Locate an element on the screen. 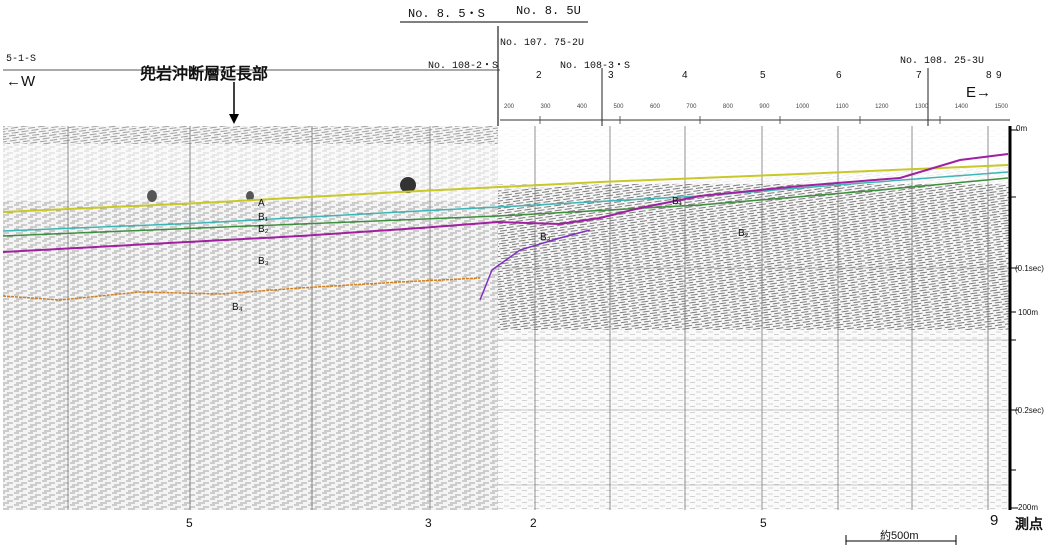  depth-100m: 100m is located at coordinates (1028, 312).